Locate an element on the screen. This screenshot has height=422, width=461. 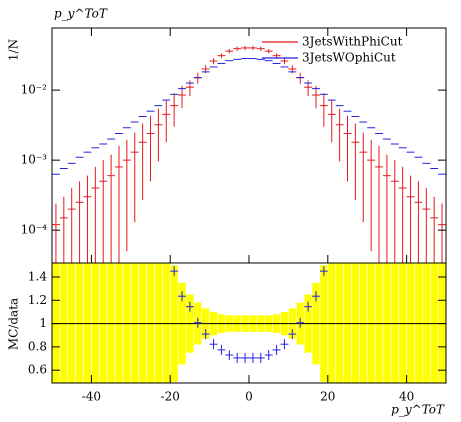
x-tick-label: 20 is located at coordinates (327, 397).